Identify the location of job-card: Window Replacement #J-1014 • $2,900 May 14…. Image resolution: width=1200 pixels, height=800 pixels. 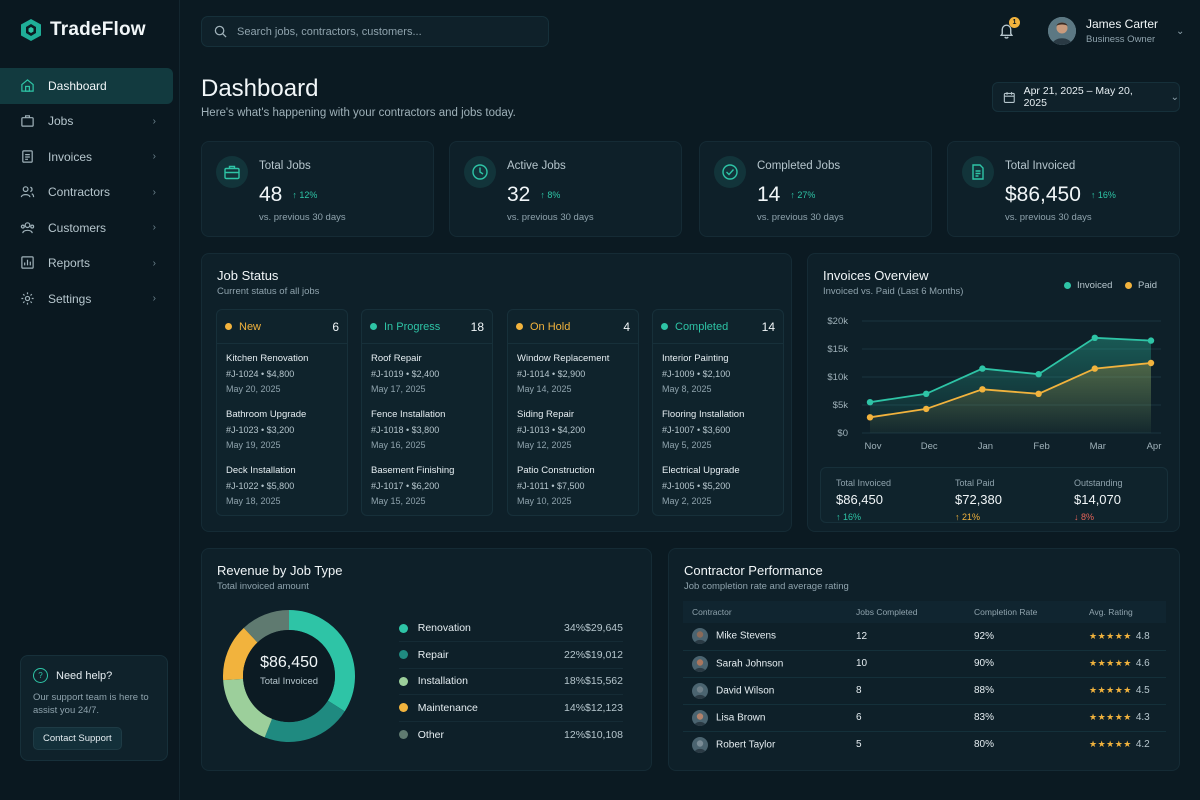
(573, 372).